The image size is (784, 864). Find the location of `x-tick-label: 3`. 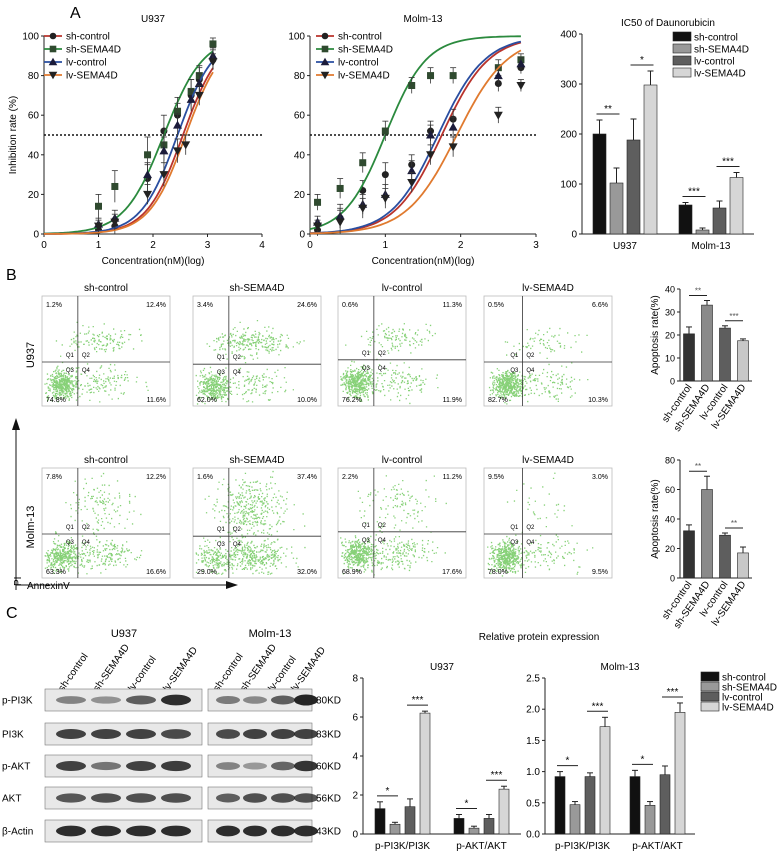

x-tick-label: 3 is located at coordinates (536, 245).